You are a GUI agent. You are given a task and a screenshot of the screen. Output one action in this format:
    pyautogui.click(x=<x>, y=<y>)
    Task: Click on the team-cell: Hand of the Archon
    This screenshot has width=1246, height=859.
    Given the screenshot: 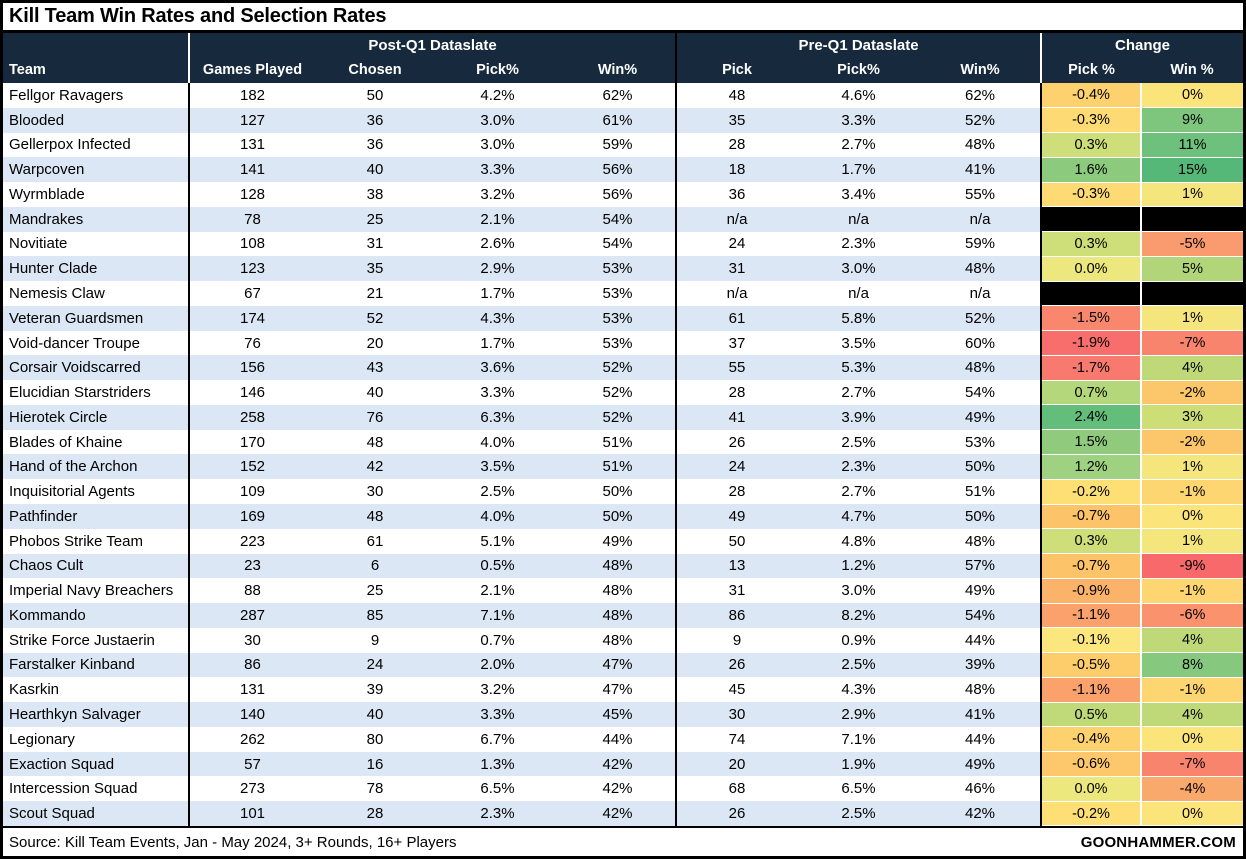 What is the action you would take?
    pyautogui.click(x=96, y=467)
    